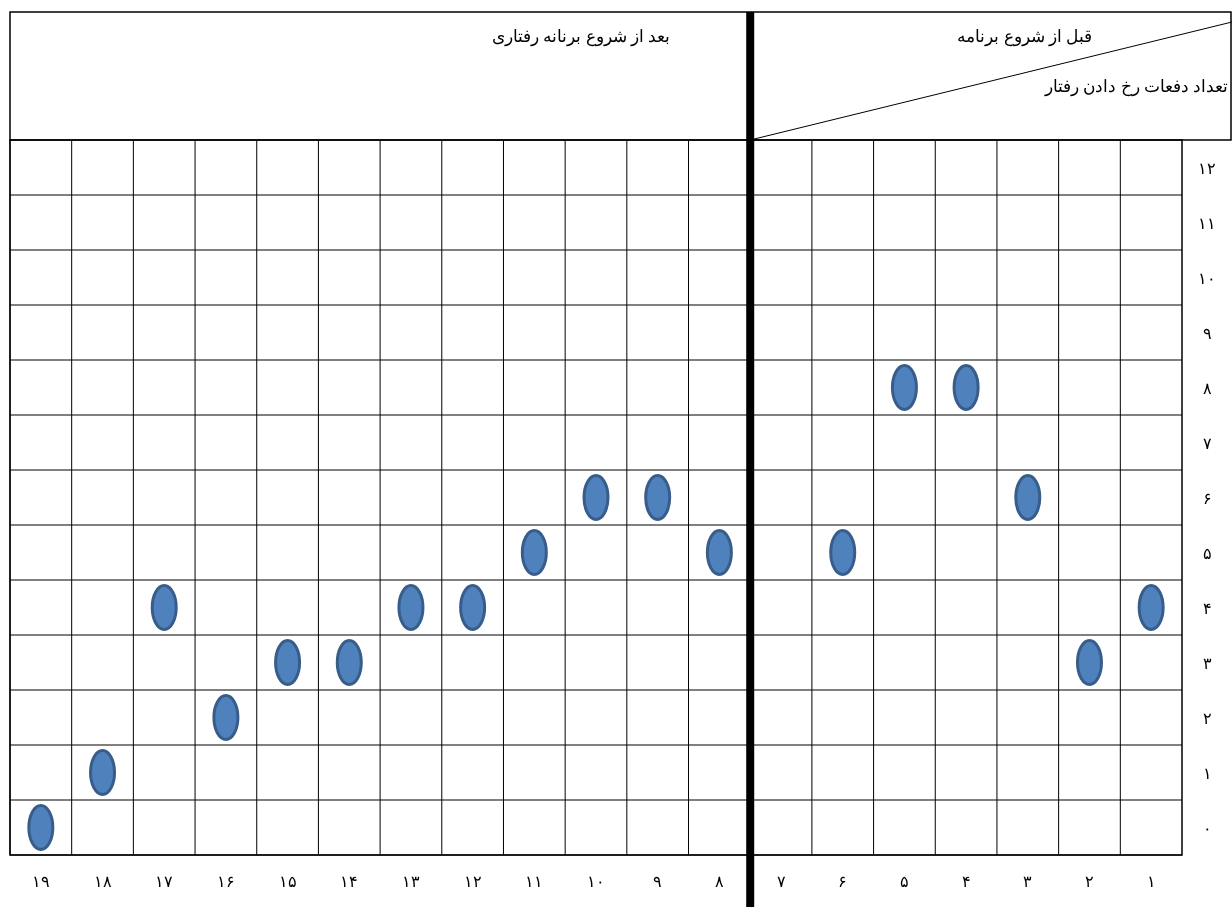 The height and width of the screenshot is (907, 1232). What do you see at coordinates (472, 881) in the screenshot?
I see `x-tick-label: ۱۲` at bounding box center [472, 881].